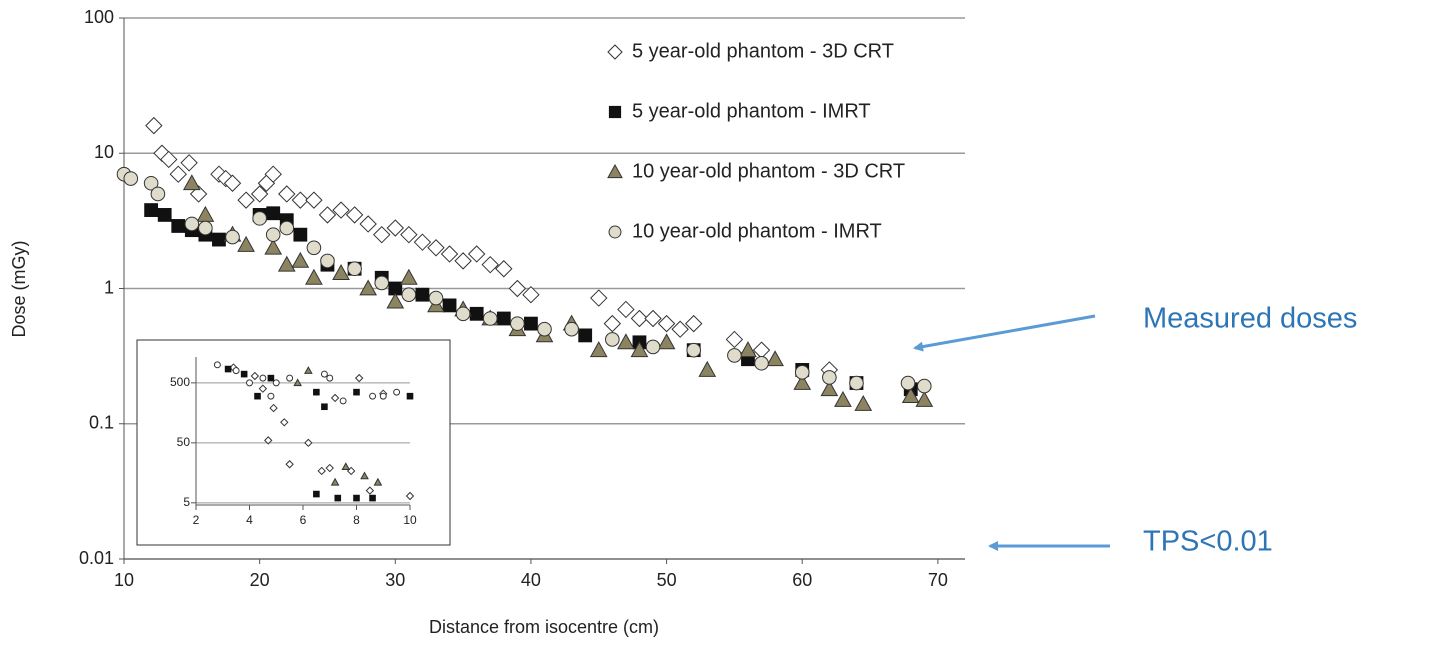 The height and width of the screenshot is (645, 1441). Describe the element at coordinates (667, 580) in the screenshot. I see `x-tick-label: 50` at that location.